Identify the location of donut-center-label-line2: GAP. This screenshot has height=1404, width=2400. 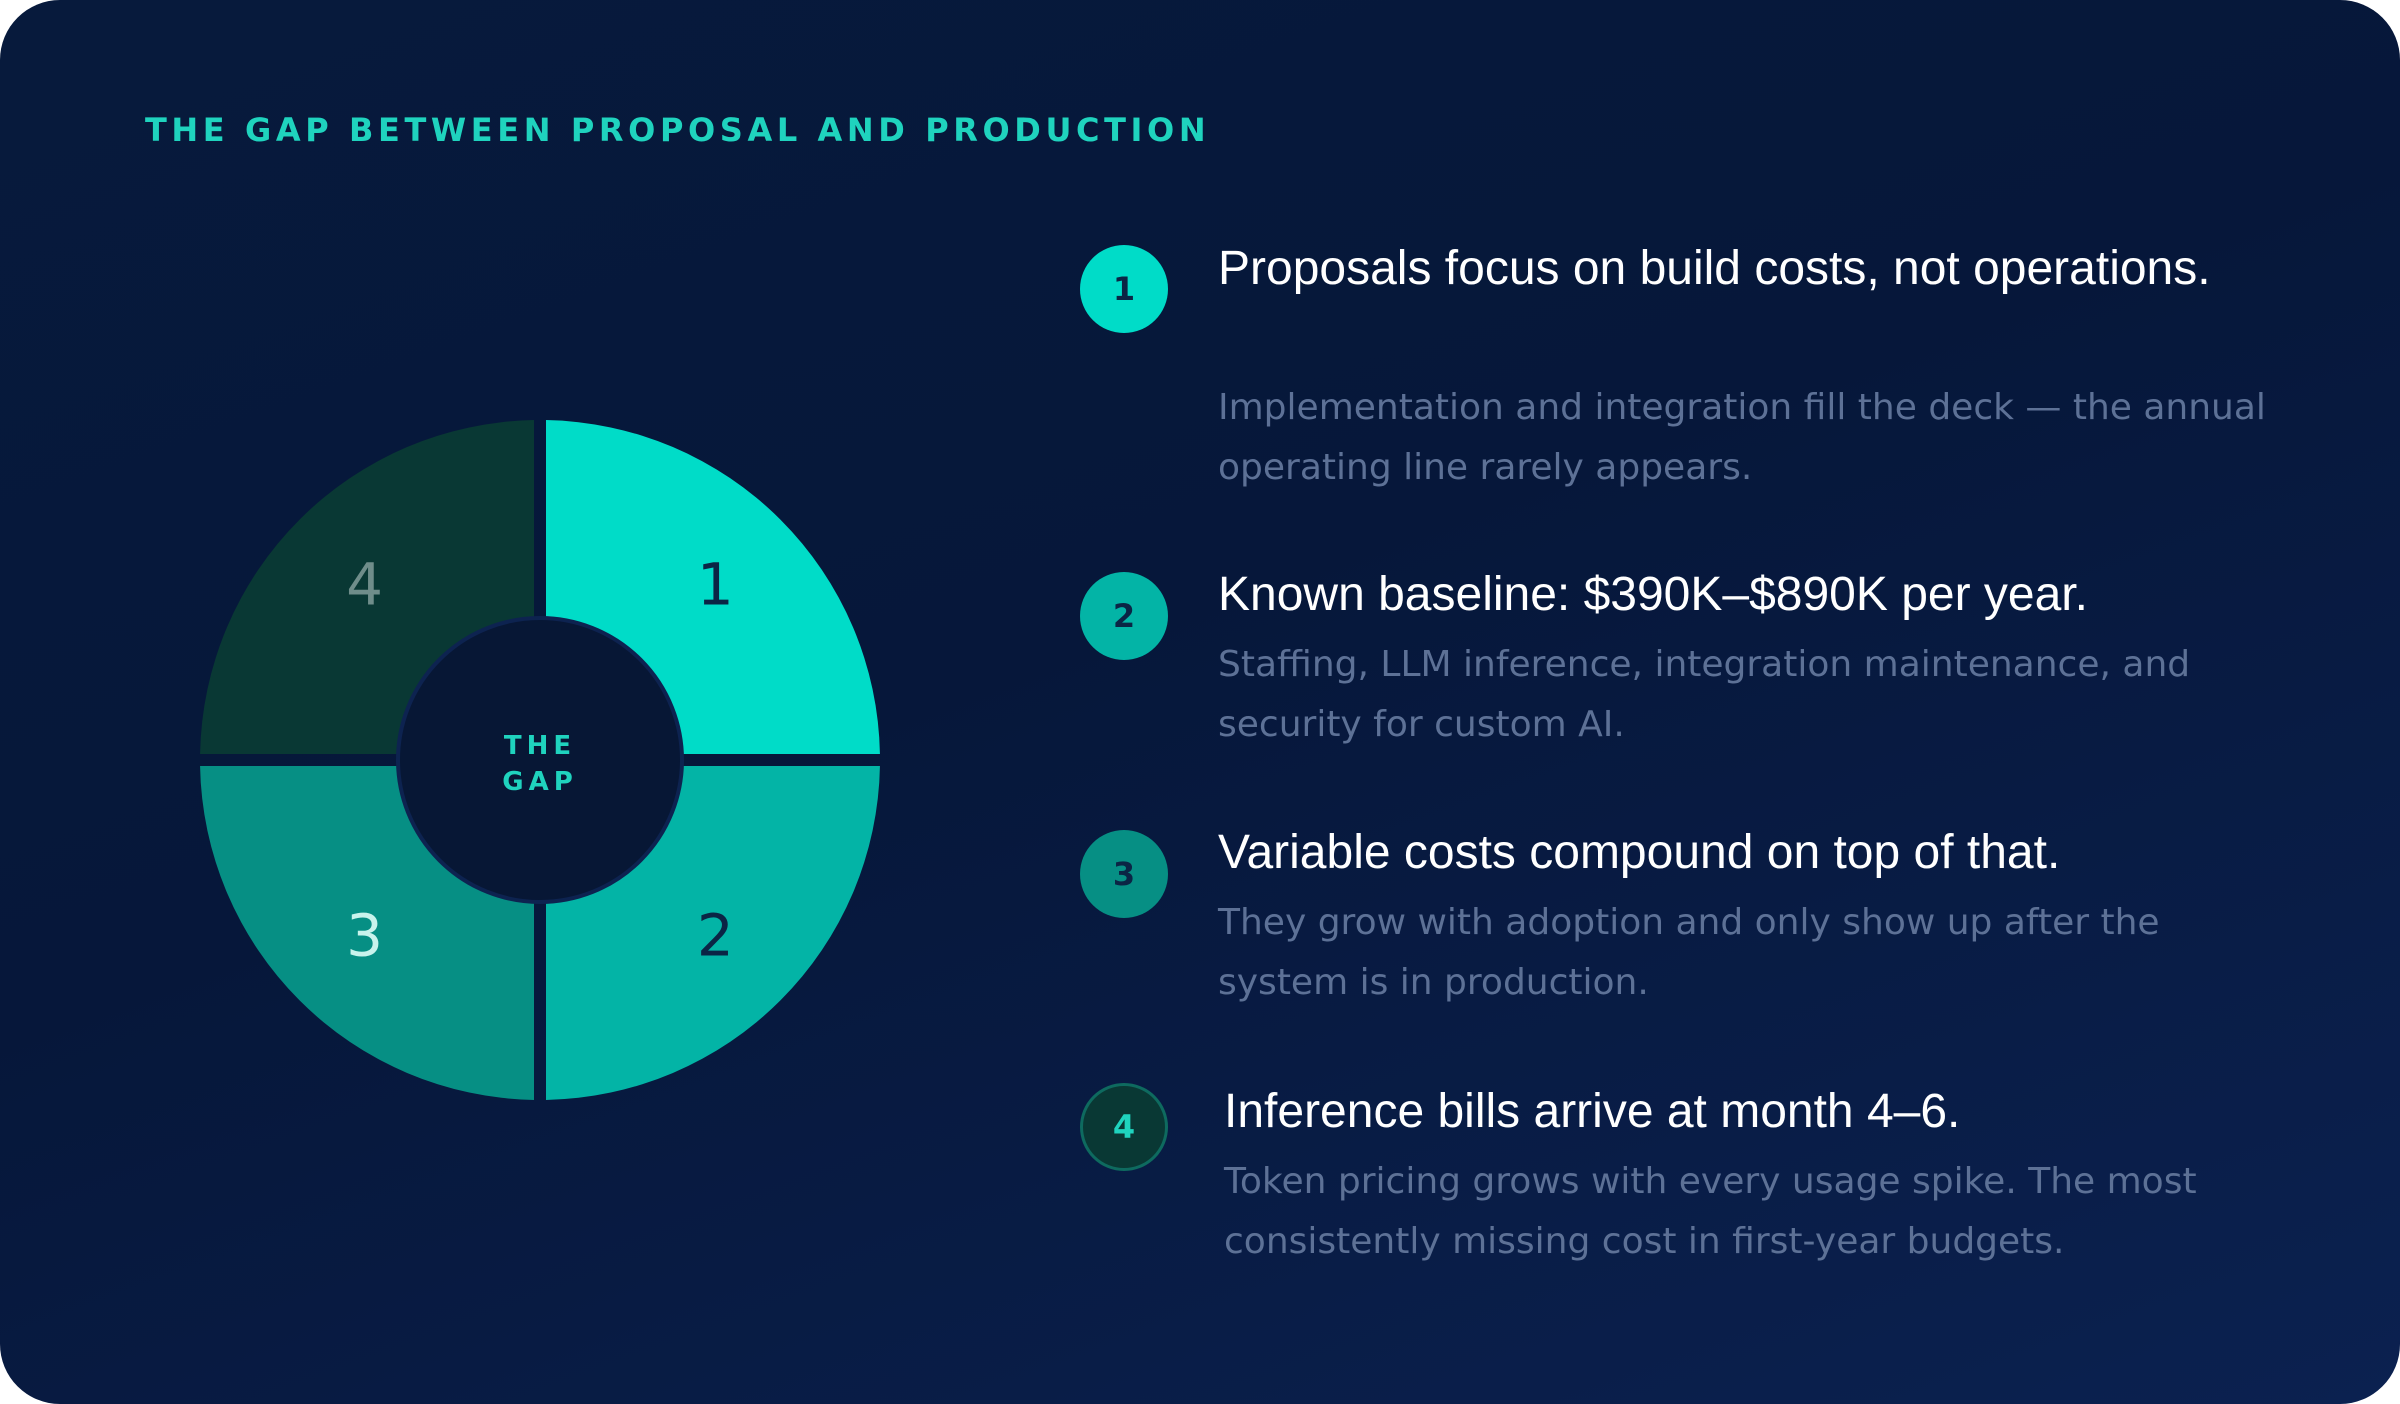
(540, 782).